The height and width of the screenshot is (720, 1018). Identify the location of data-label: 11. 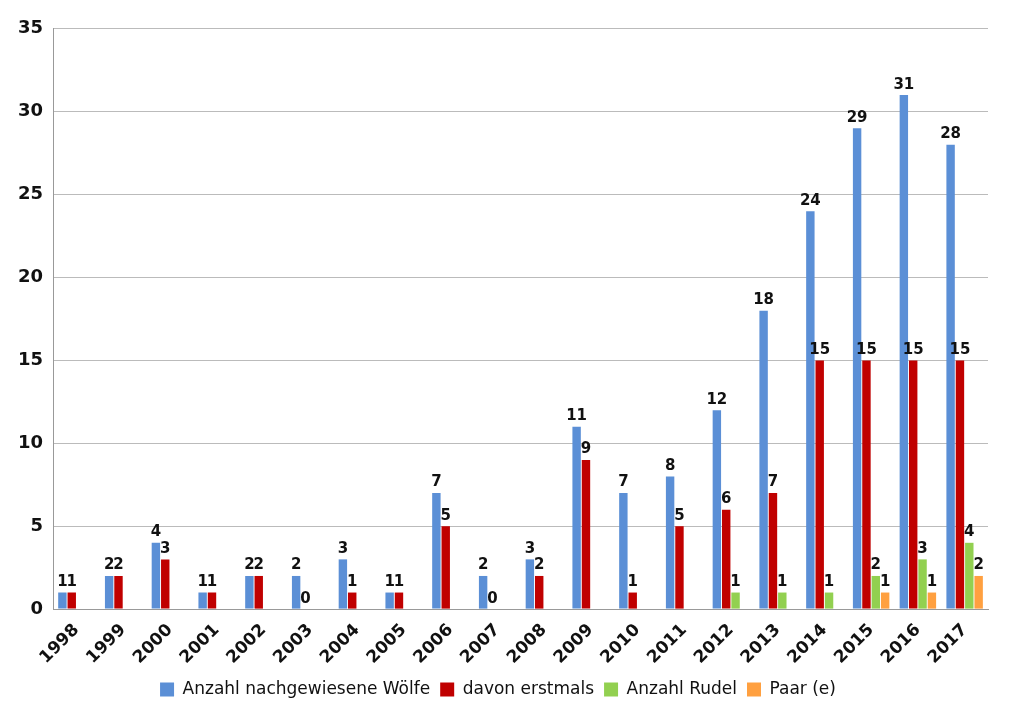
(577, 415).